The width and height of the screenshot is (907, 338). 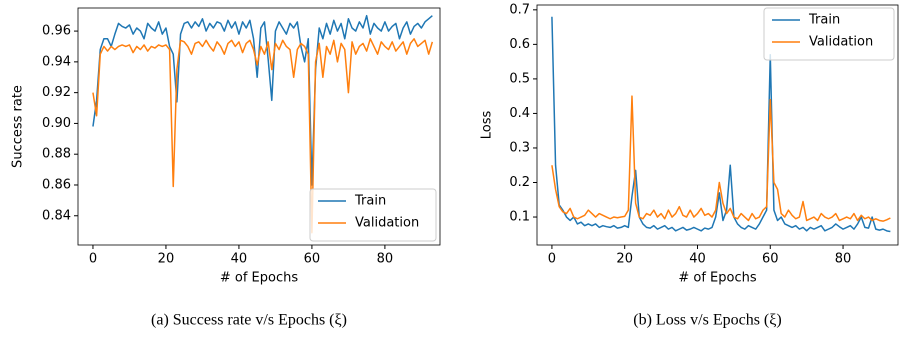 What do you see at coordinates (519, 182) in the screenshot?
I see `y-tick-label: 0.2` at bounding box center [519, 182].